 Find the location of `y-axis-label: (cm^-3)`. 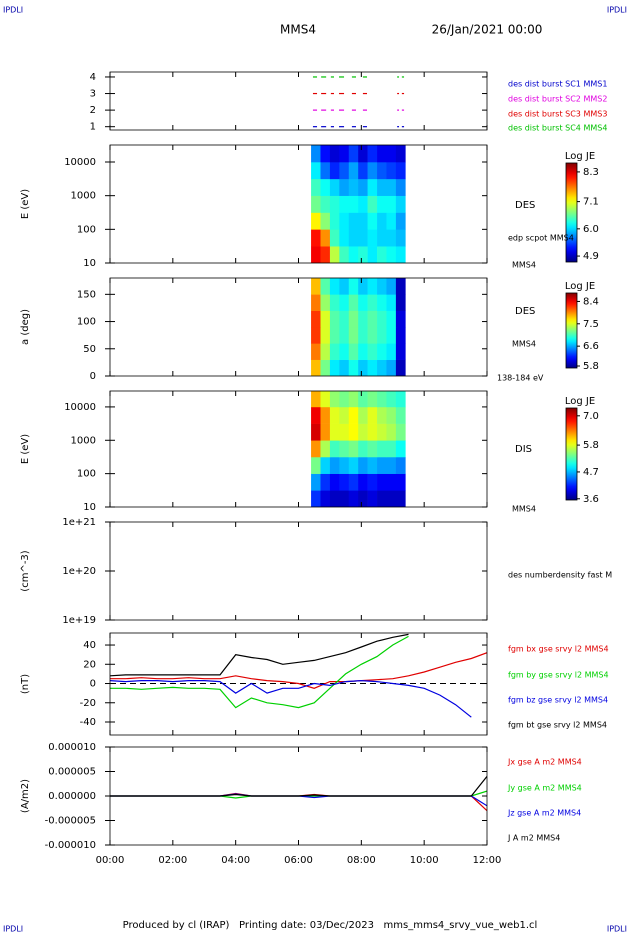

y-axis-label: (cm^-3) is located at coordinates (25, 570).